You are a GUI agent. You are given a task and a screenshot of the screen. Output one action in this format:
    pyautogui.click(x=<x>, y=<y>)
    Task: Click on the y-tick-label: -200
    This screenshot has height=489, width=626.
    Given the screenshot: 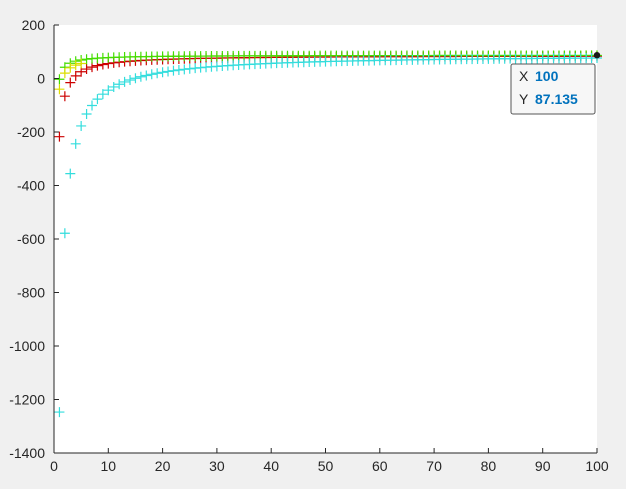 What is the action you would take?
    pyautogui.click(x=31, y=132)
    